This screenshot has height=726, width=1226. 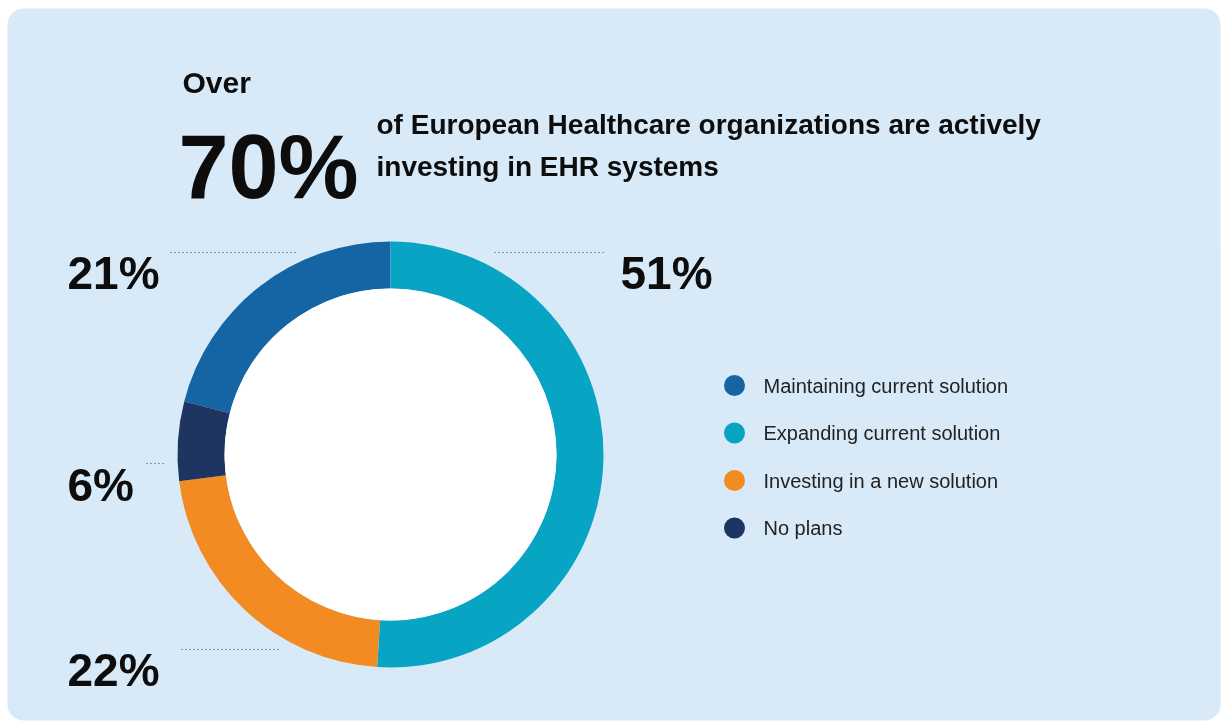 What do you see at coordinates (881, 480) in the screenshot?
I see `legend-label: Investing in a new solution` at bounding box center [881, 480].